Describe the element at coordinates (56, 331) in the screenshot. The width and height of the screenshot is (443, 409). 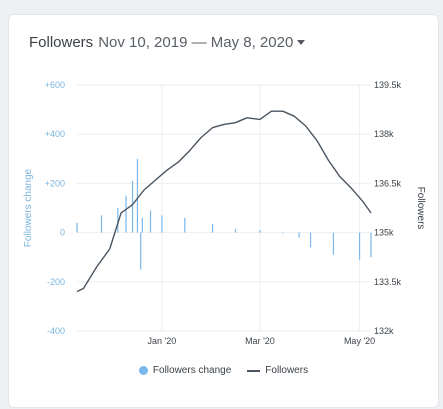
I see `left-tick-label: -400` at that location.